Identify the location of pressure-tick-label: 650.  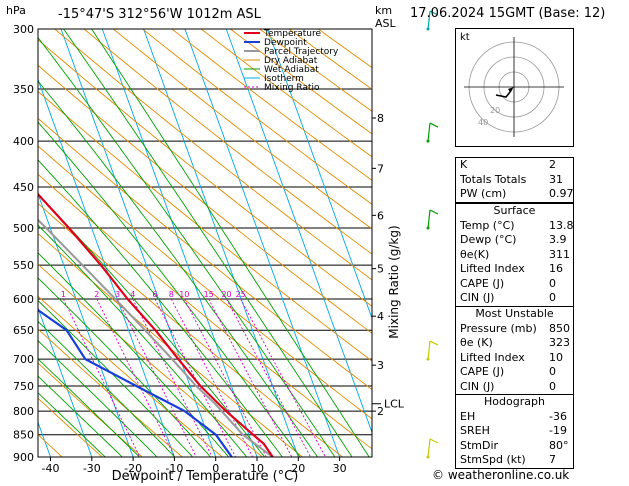
(23, 330).